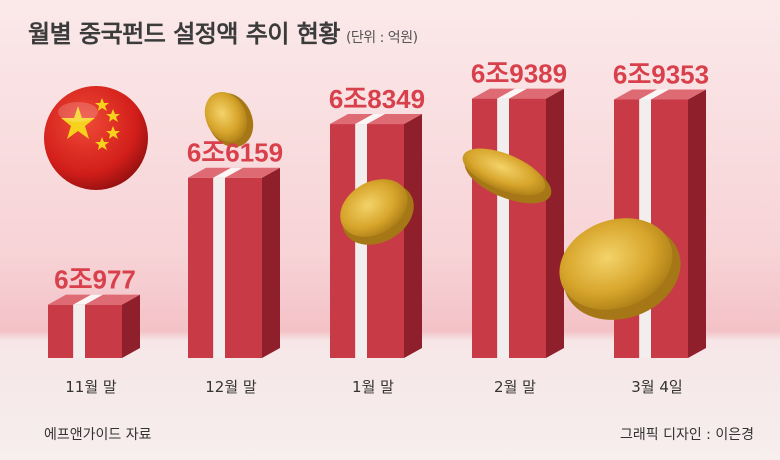 The height and width of the screenshot is (460, 780). Describe the element at coordinates (519, 74) in the screenshot. I see `value-label: 6조9389` at that location.